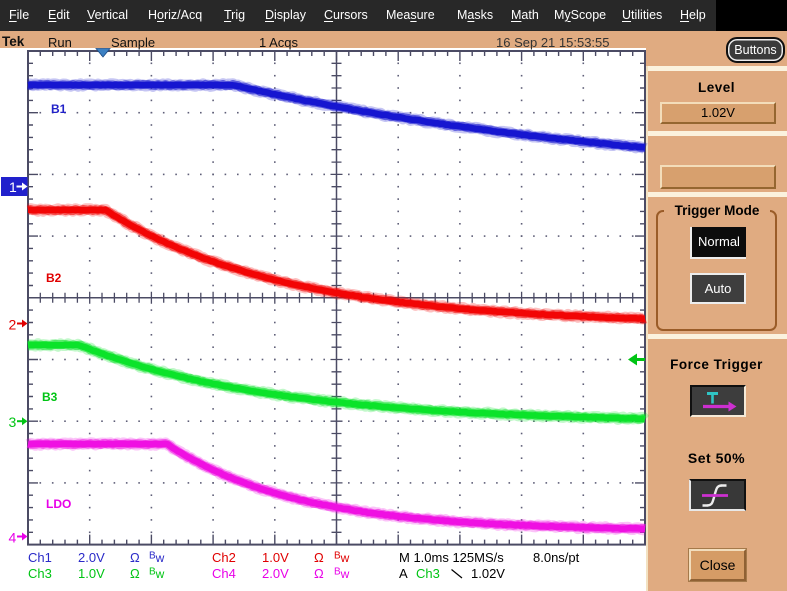 The image size is (787, 591). Describe the element at coordinates (13, 538) in the screenshot. I see `svg-text: 4` at that location.